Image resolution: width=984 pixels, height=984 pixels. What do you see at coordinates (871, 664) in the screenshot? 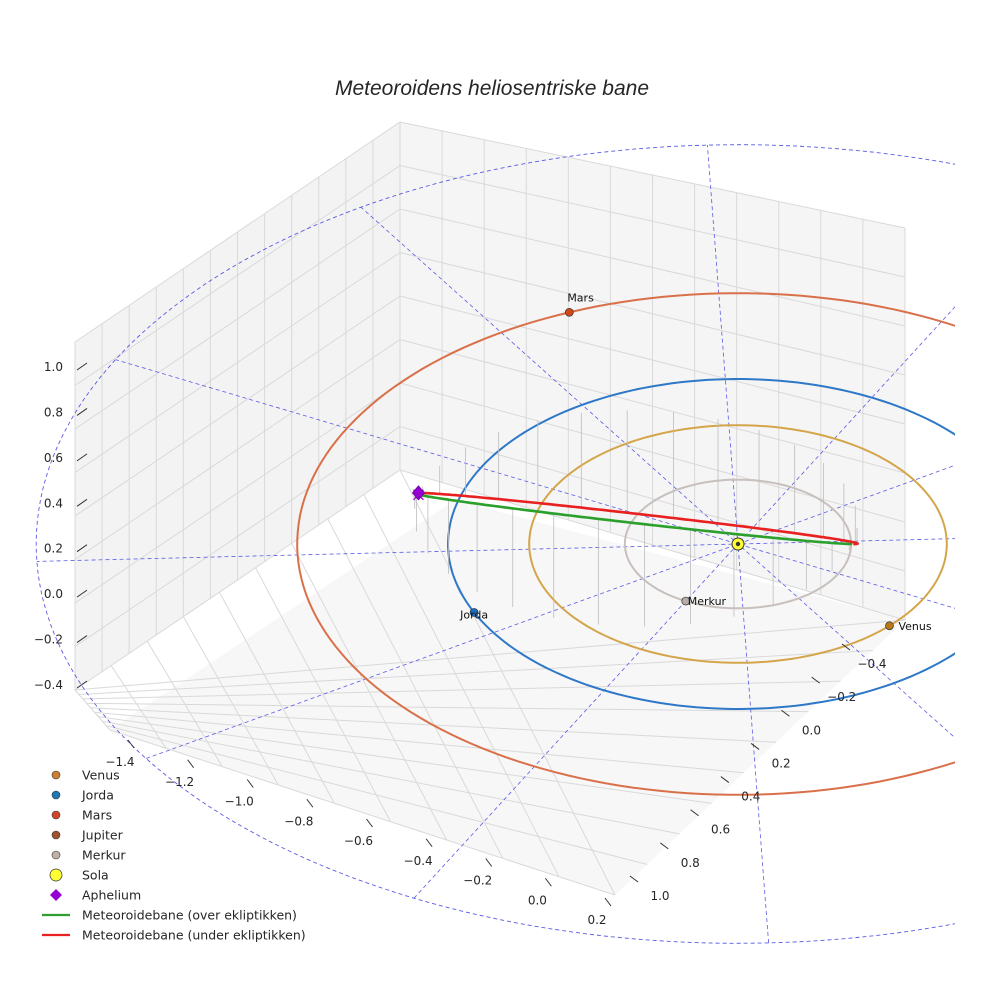
I see `y-tick-label: −0.4` at bounding box center [871, 664].